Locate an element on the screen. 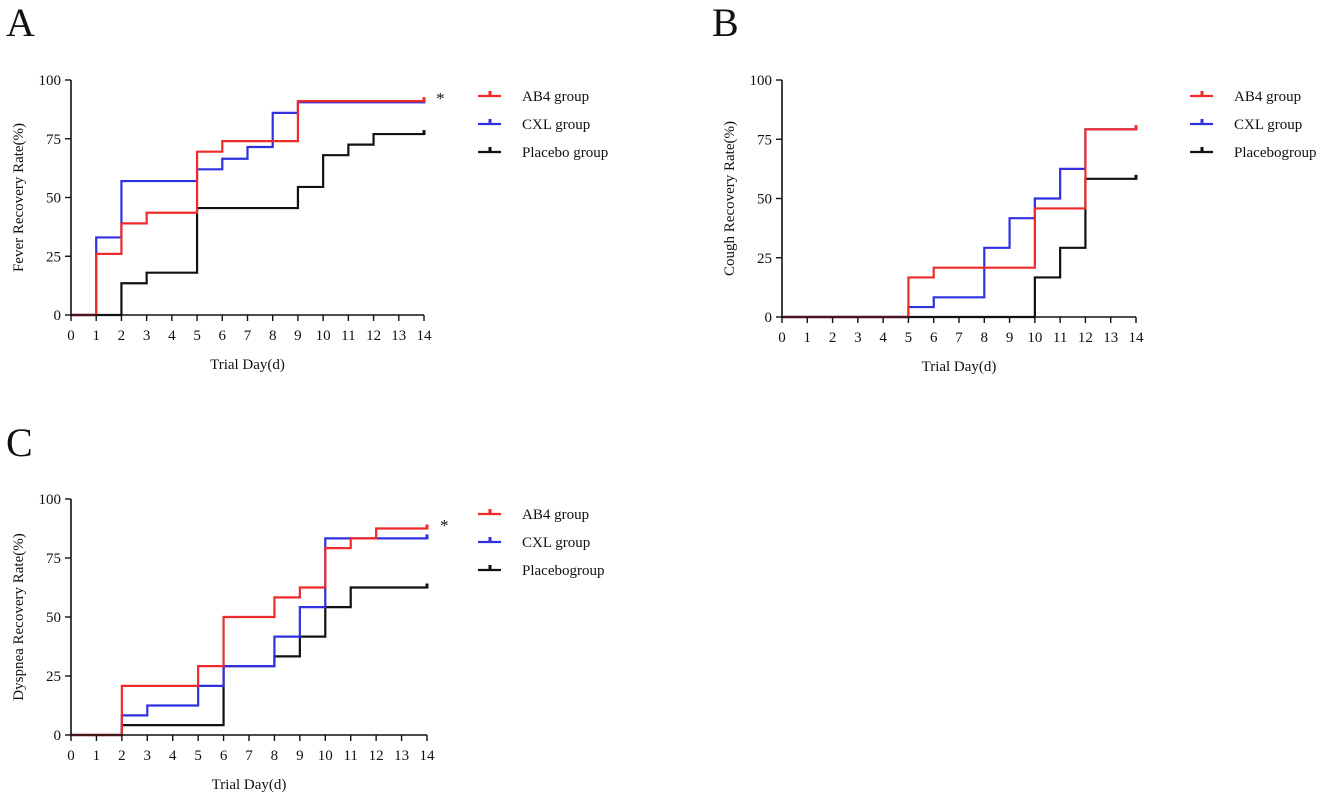 The image size is (1325, 803). y-tick-label-b-50: 50 is located at coordinates (764, 200).